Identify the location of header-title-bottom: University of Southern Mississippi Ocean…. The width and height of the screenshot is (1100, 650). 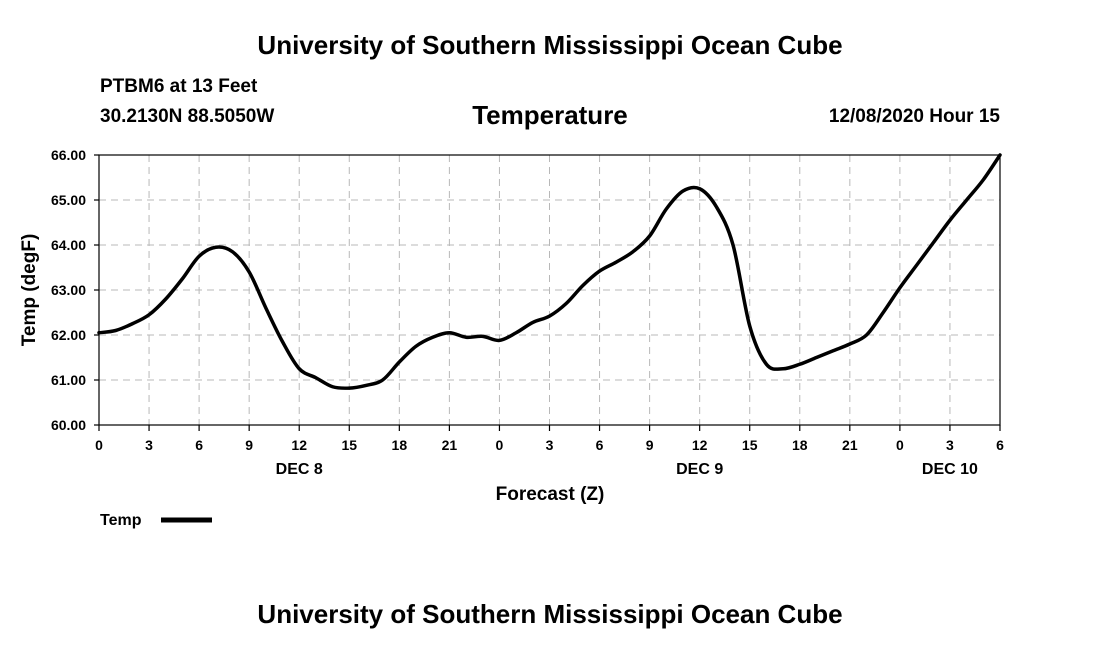
(550, 614).